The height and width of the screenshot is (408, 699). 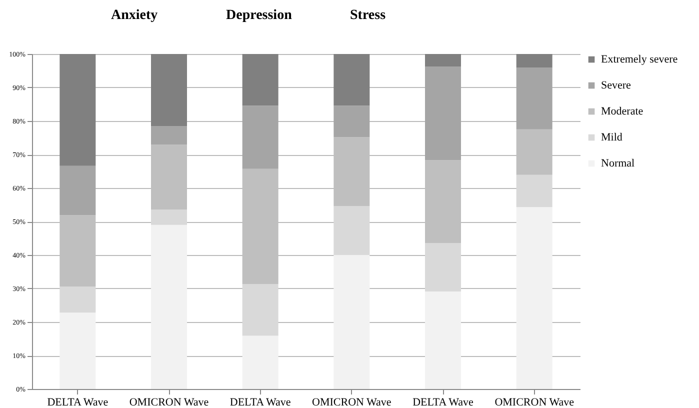 What do you see at coordinates (259, 16) in the screenshot?
I see `text: Depression` at bounding box center [259, 16].